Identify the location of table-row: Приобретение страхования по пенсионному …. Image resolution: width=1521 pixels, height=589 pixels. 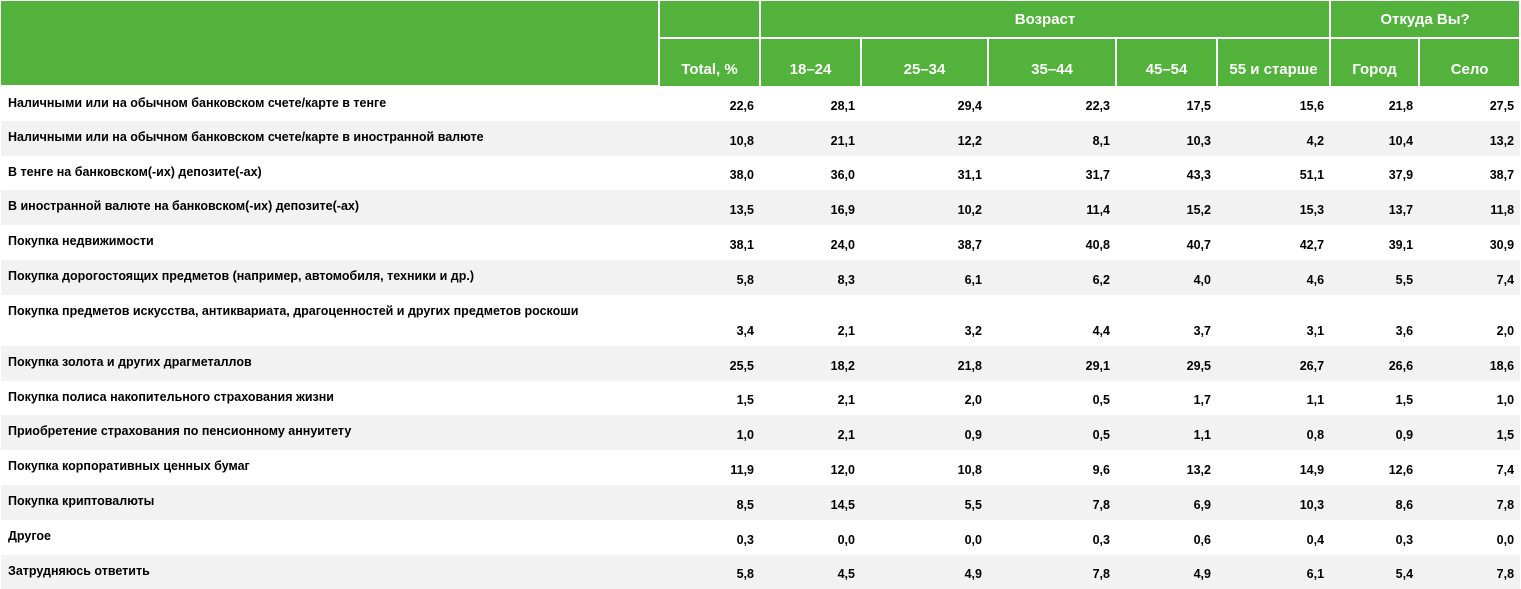
(761, 433).